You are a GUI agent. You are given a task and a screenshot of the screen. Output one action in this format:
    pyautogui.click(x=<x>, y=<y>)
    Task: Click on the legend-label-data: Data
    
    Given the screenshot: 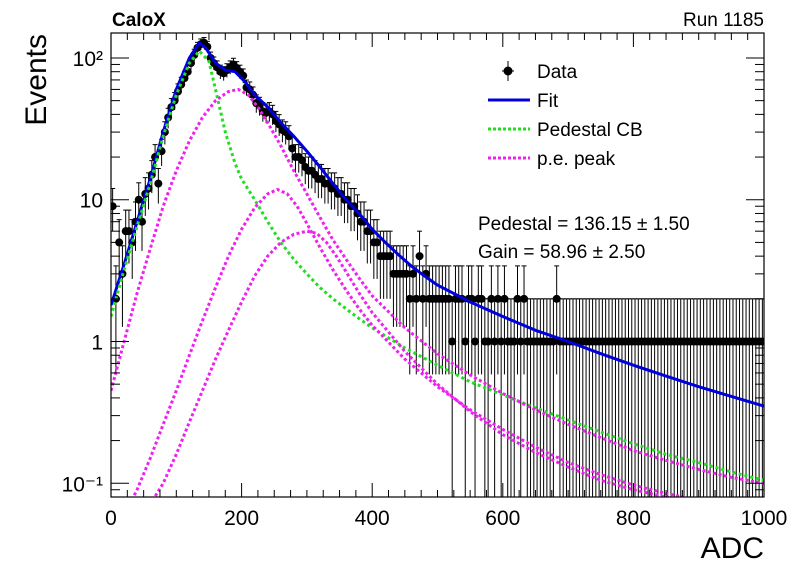 What is the action you would take?
    pyautogui.click(x=557, y=72)
    